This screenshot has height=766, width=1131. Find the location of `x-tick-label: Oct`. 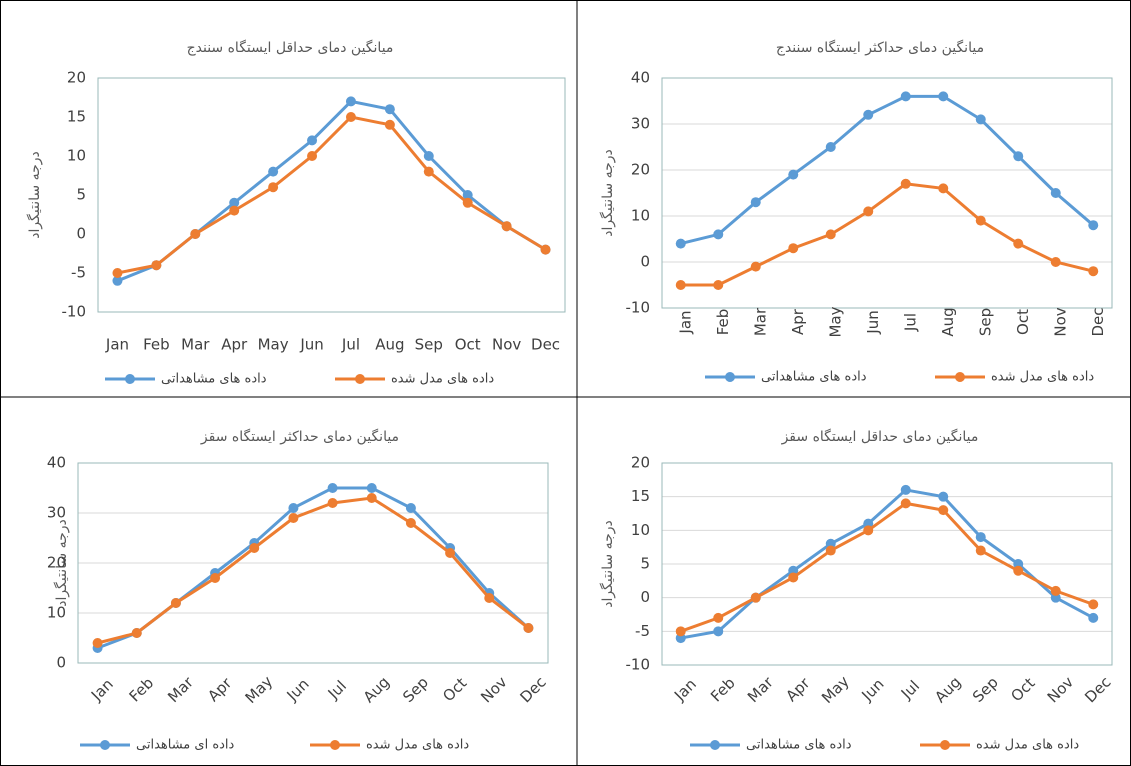

x-tick-label: Oct is located at coordinates (468, 345).